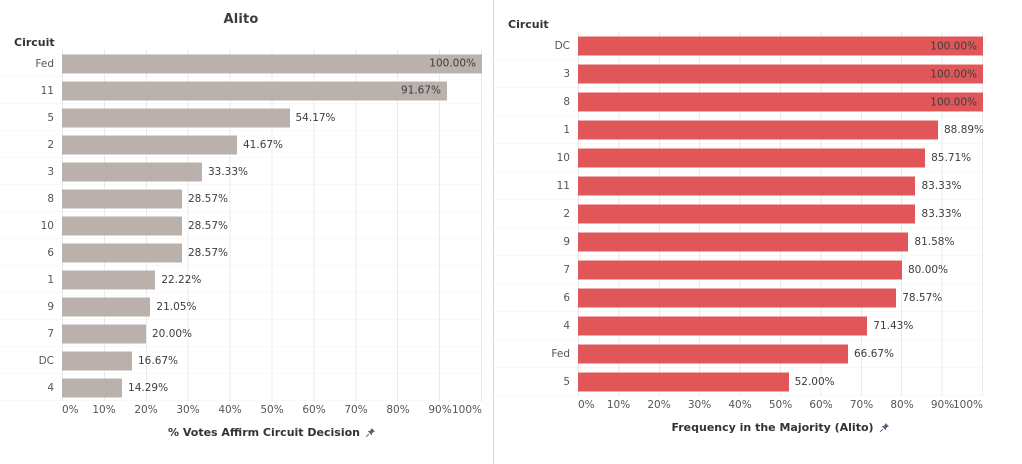 The width and height of the screenshot is (1022, 464). Describe the element at coordinates (272, 333) in the screenshot. I see `bar-track: 20.00%` at that location.